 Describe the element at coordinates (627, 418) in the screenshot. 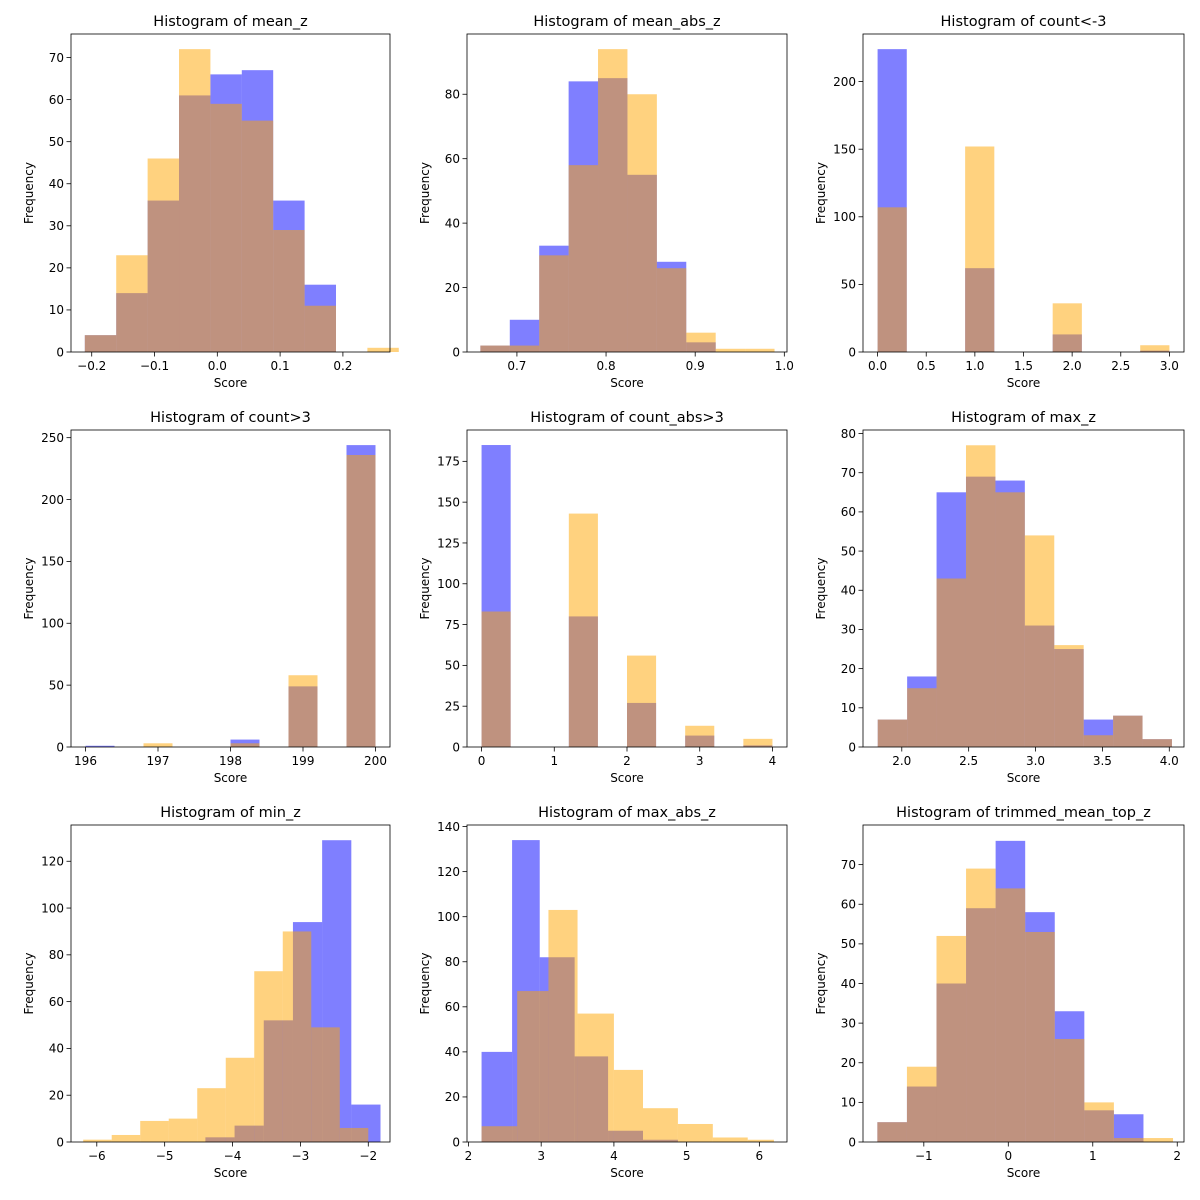

I see `chart-title: Histogram of count_abs>3` at that location.